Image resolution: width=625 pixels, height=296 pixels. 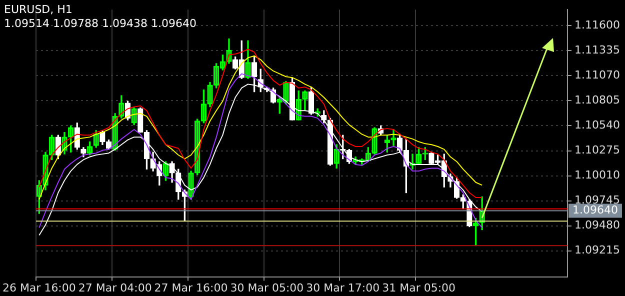 What do you see at coordinates (597, 150) in the screenshot?
I see `y-tick-label: 1.10275` at bounding box center [597, 150].